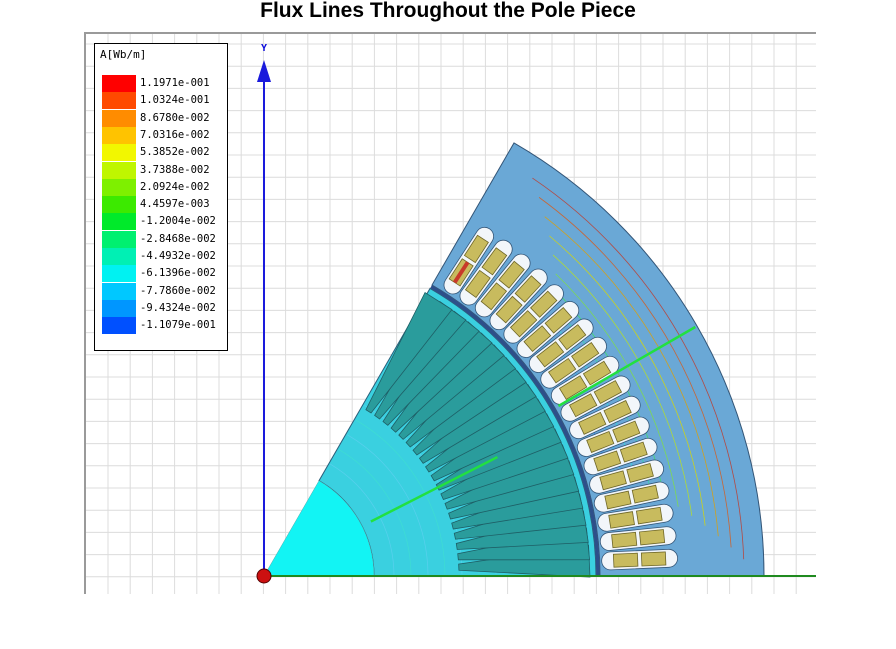 The width and height of the screenshot is (896, 649). I want to click on legend-value: 7.0316e-002, so click(175, 134).